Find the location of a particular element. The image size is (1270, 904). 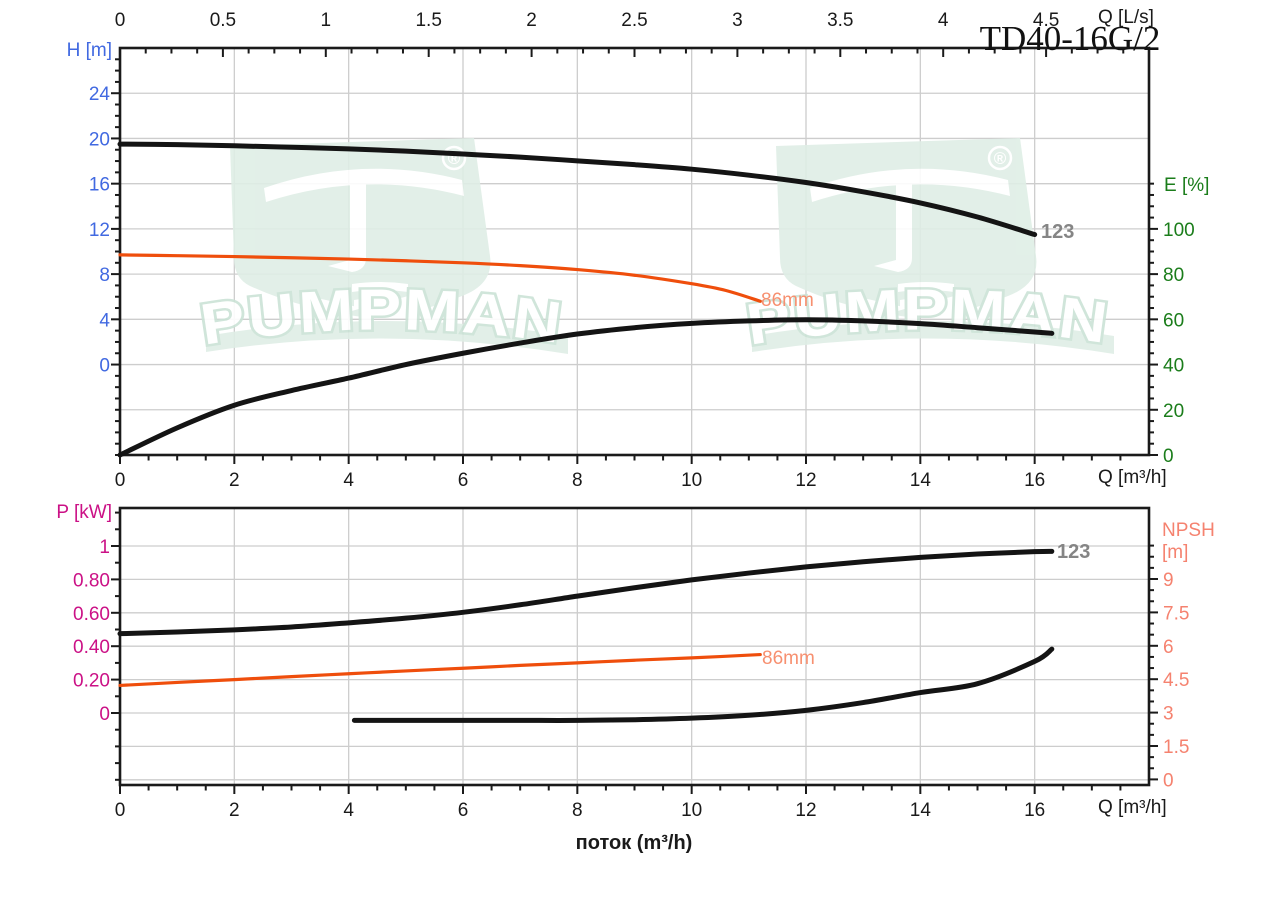

svg-text: 3.5 is located at coordinates (840, 20).